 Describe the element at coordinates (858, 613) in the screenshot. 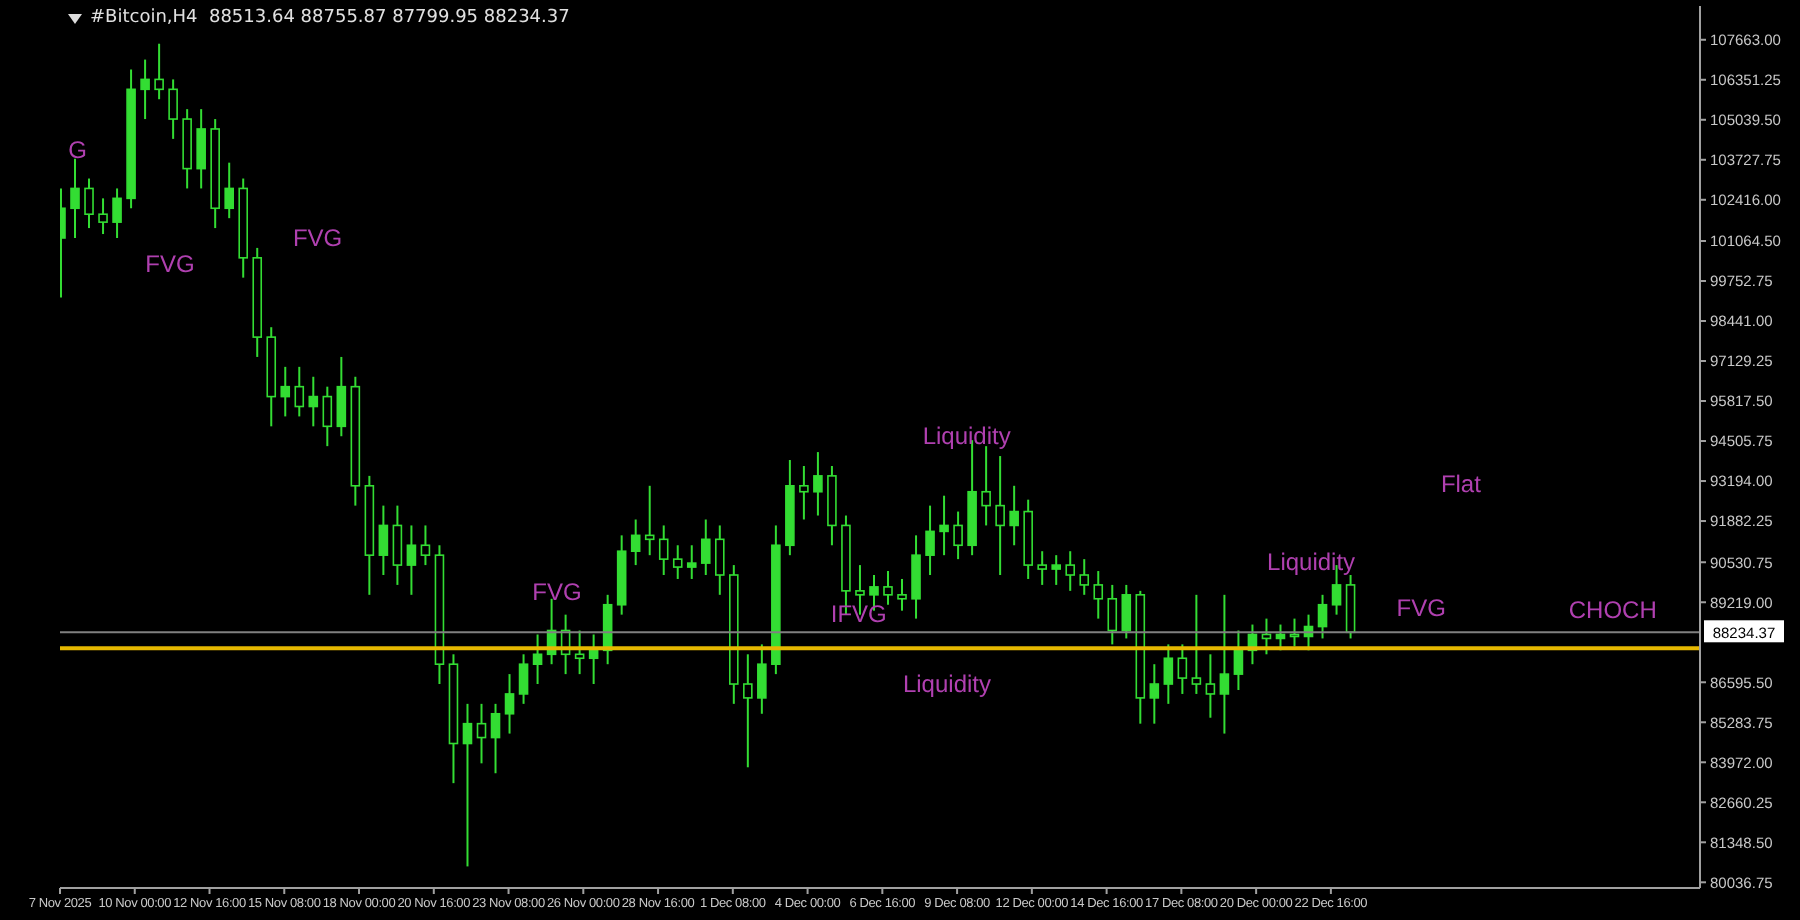

I see `annotation: IFVG` at that location.